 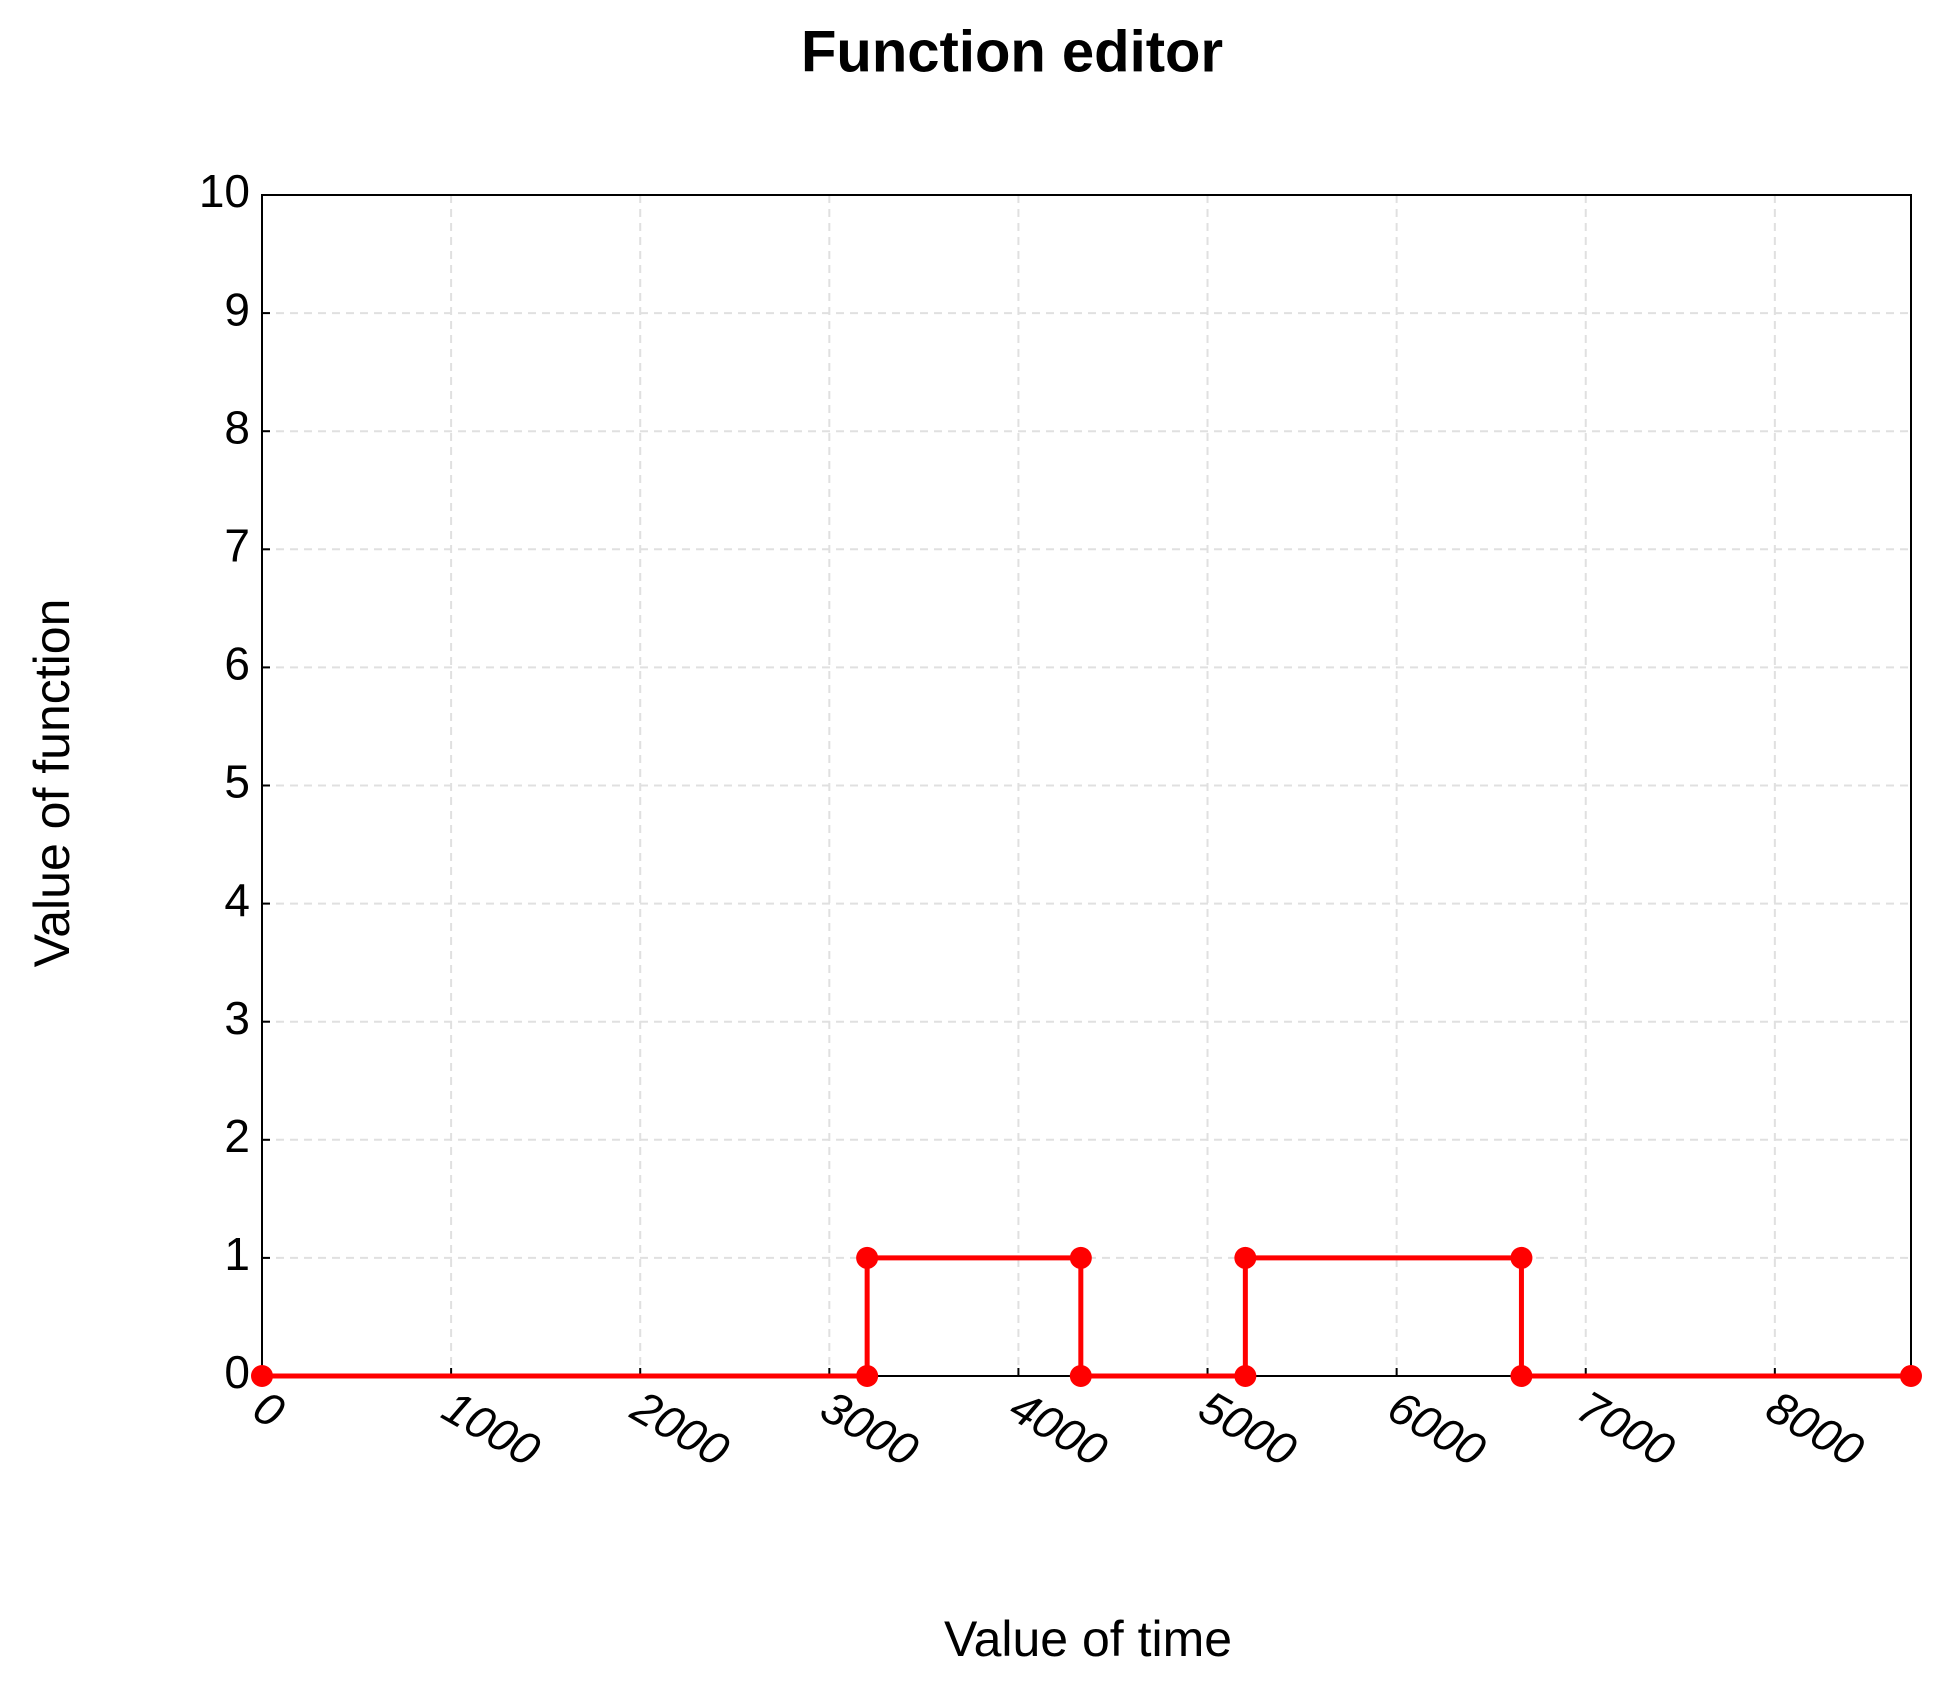 What do you see at coordinates (237, 900) in the screenshot?
I see `y-tick-label: 4` at bounding box center [237, 900].